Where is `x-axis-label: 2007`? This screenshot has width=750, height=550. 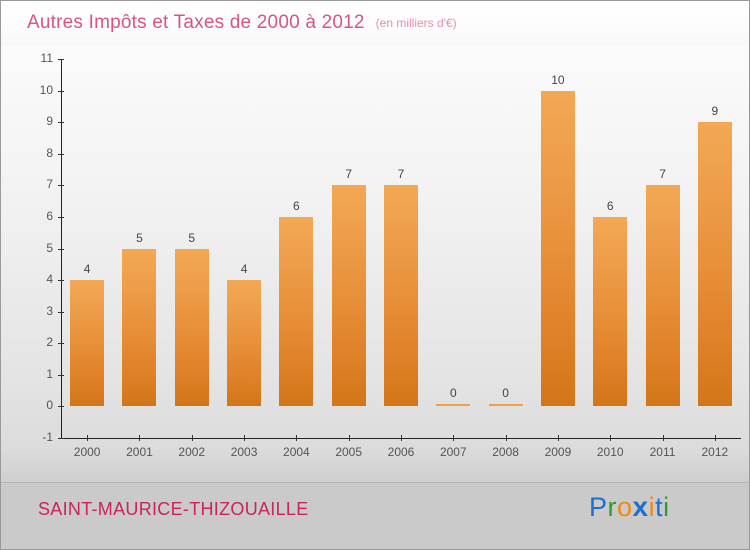
x-axis-label: 2007 is located at coordinates (453, 452).